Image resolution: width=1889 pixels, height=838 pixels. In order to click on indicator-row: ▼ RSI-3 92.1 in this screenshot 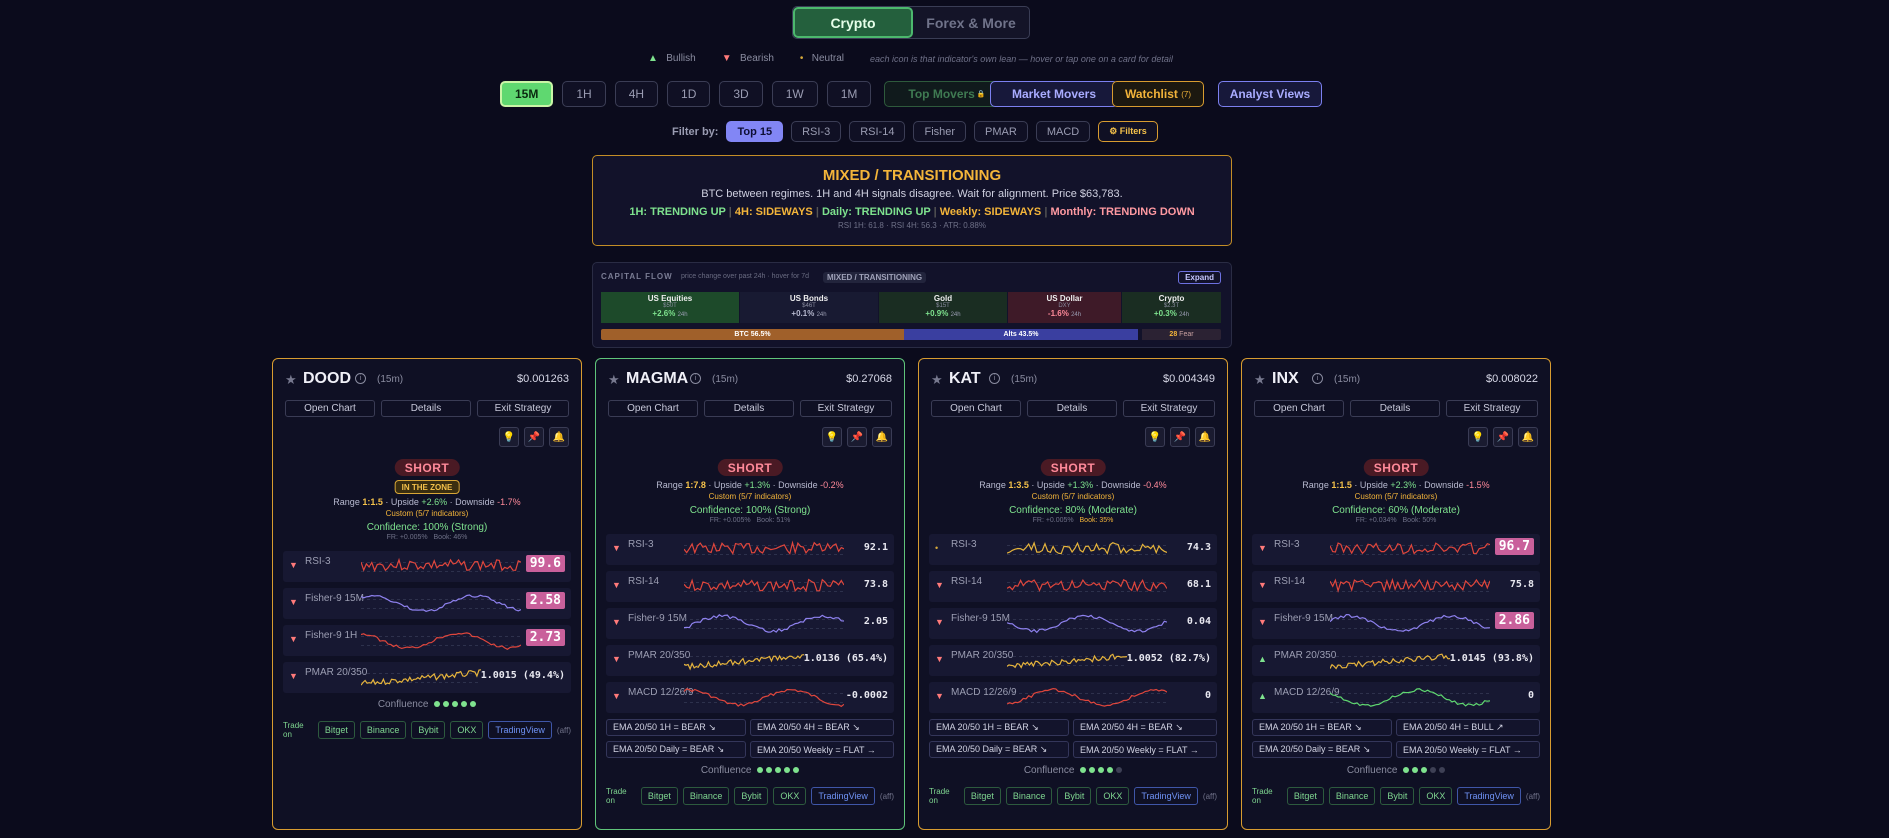, I will do `click(750, 549)`.